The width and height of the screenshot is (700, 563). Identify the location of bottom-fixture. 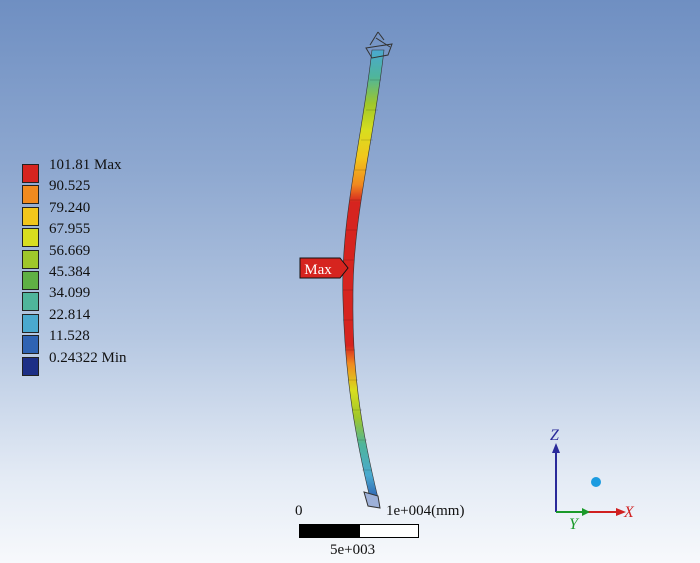
(372, 500).